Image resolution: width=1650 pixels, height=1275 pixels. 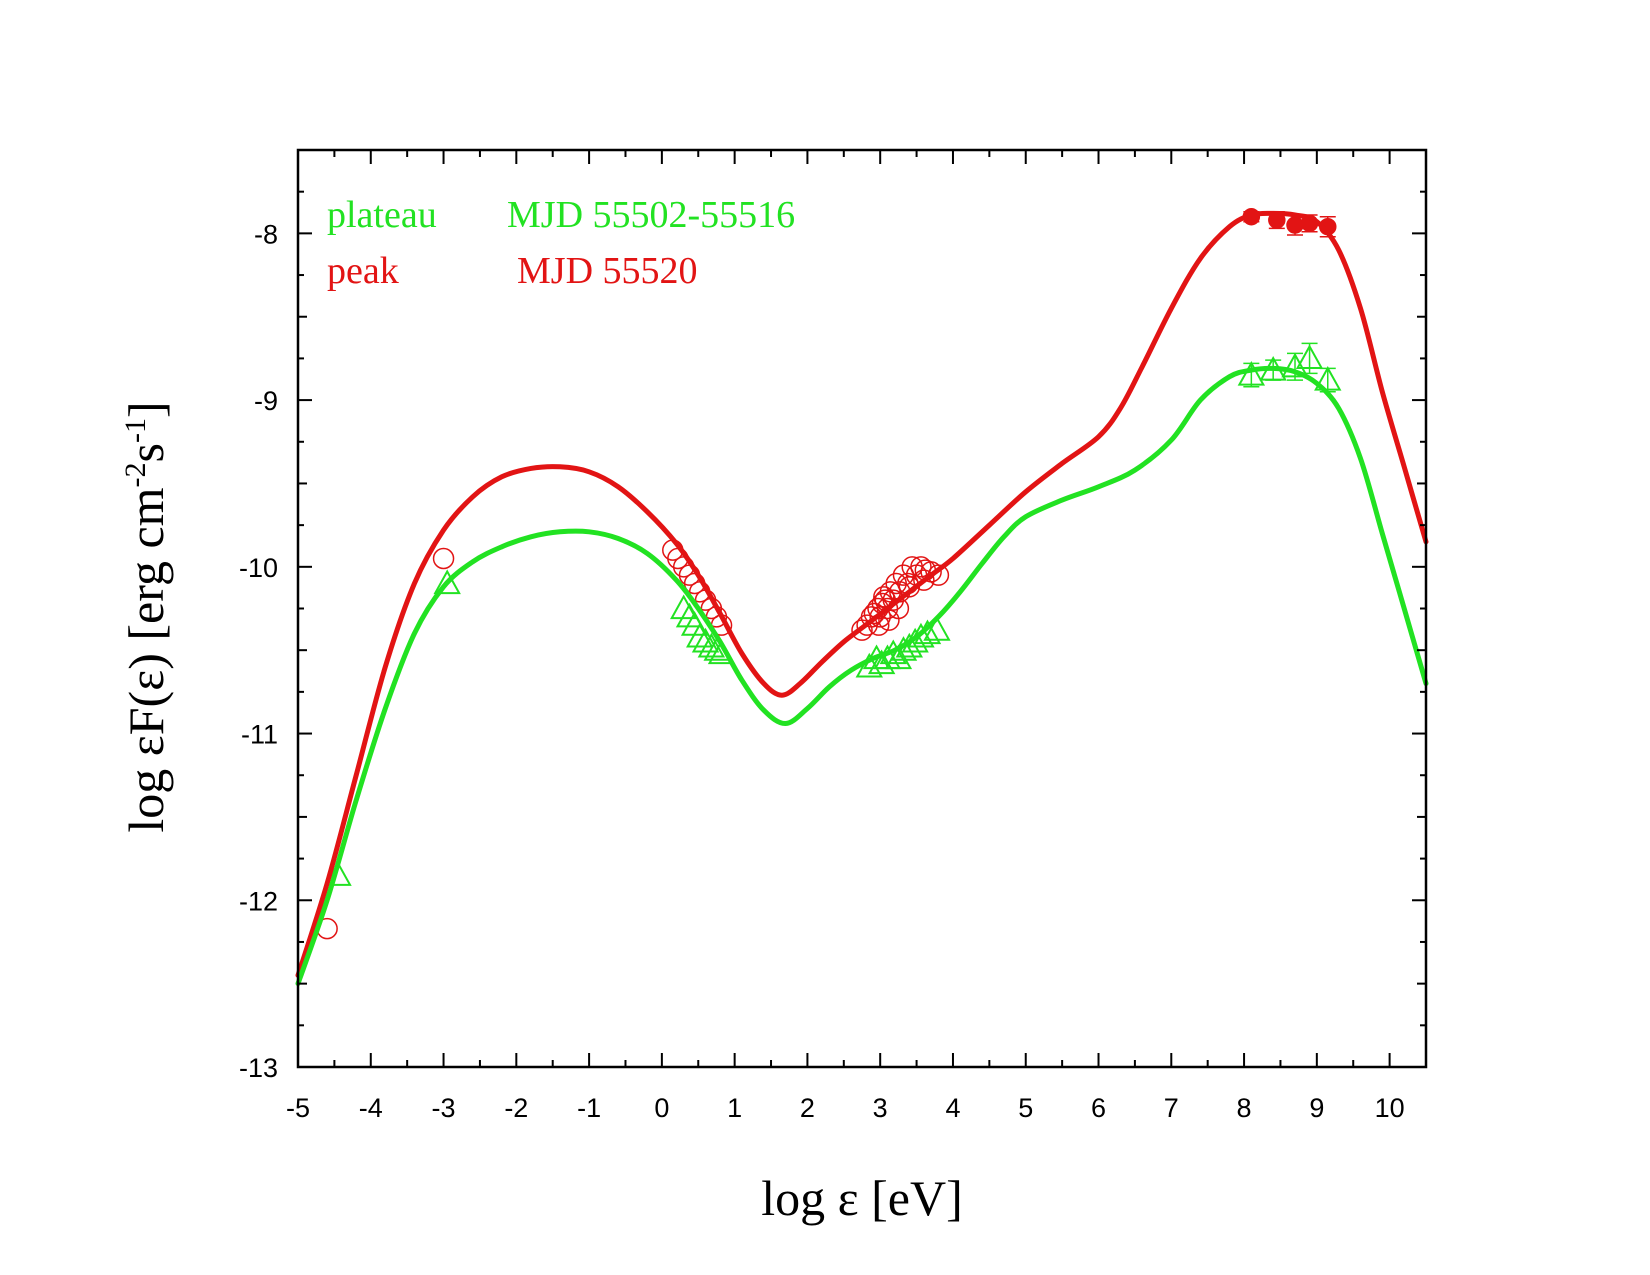 What do you see at coordinates (880, 1108) in the screenshot?
I see `x-tick-label: 3` at bounding box center [880, 1108].